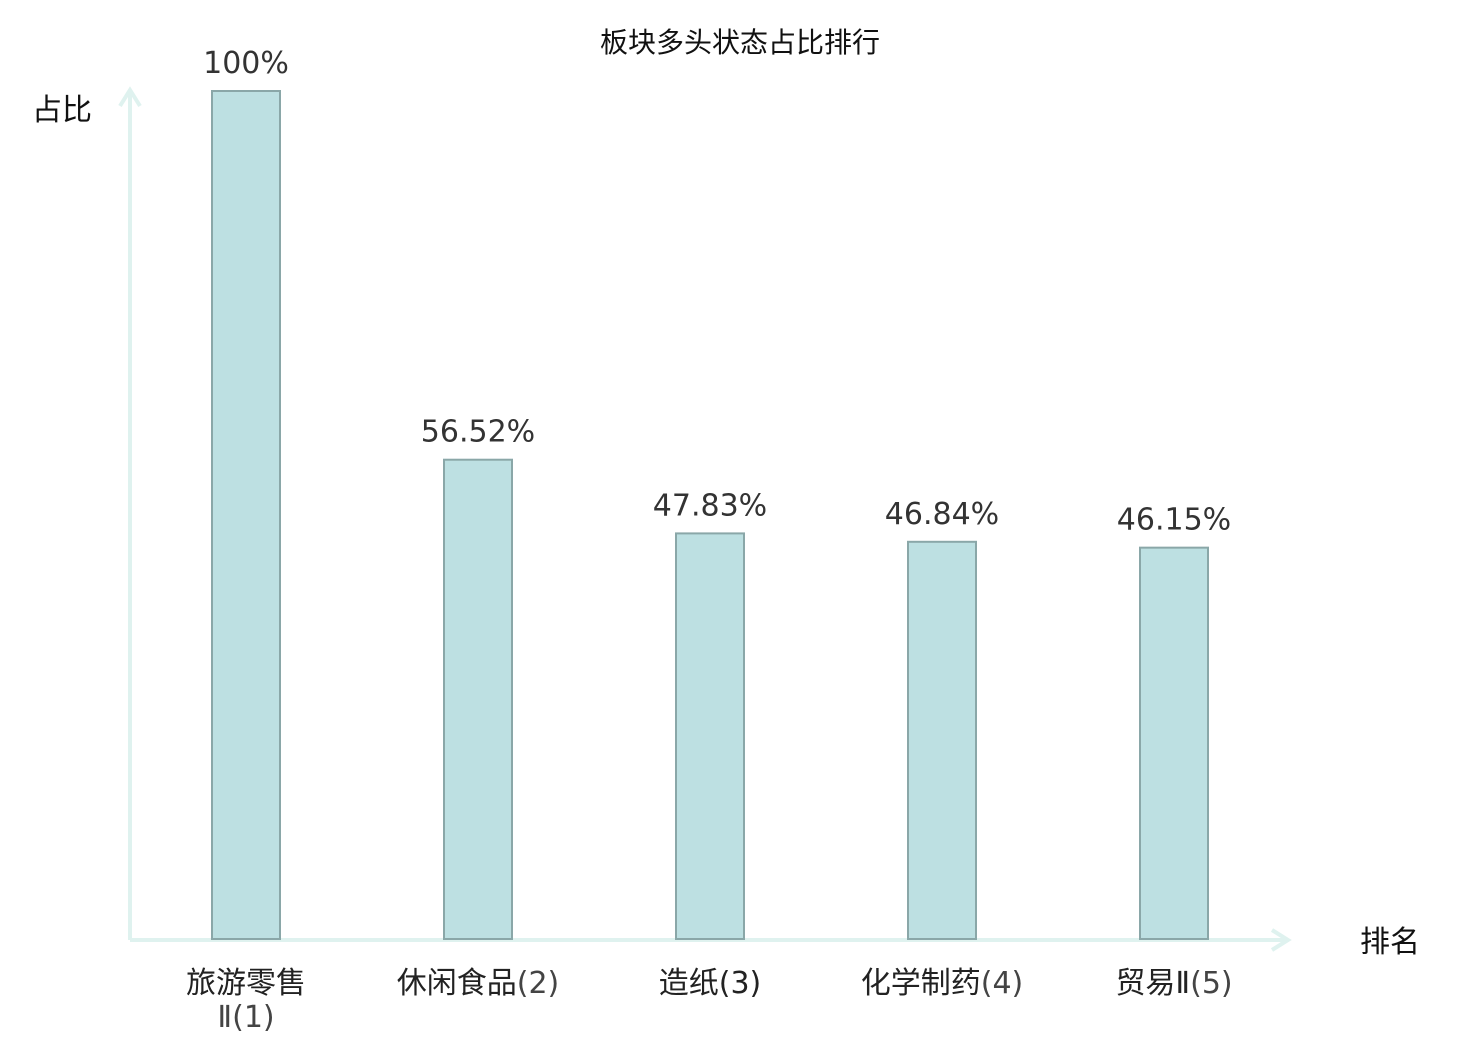 Image resolution: width=1480 pixels, height=1040 pixels. I want to click on bar-value-label: 47.83%, so click(710, 505).